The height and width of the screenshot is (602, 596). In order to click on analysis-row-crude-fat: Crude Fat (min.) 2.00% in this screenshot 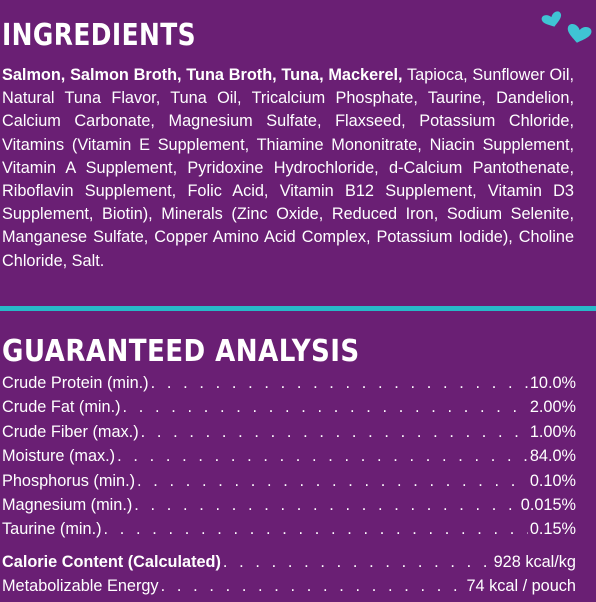, I will do `click(289, 410)`.